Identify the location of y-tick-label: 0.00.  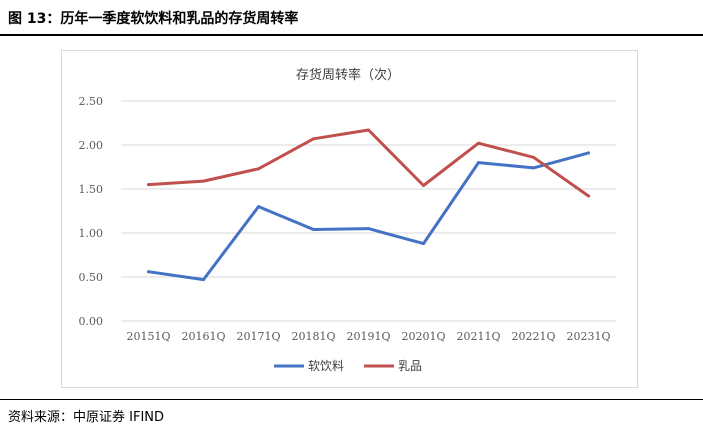
(91, 321).